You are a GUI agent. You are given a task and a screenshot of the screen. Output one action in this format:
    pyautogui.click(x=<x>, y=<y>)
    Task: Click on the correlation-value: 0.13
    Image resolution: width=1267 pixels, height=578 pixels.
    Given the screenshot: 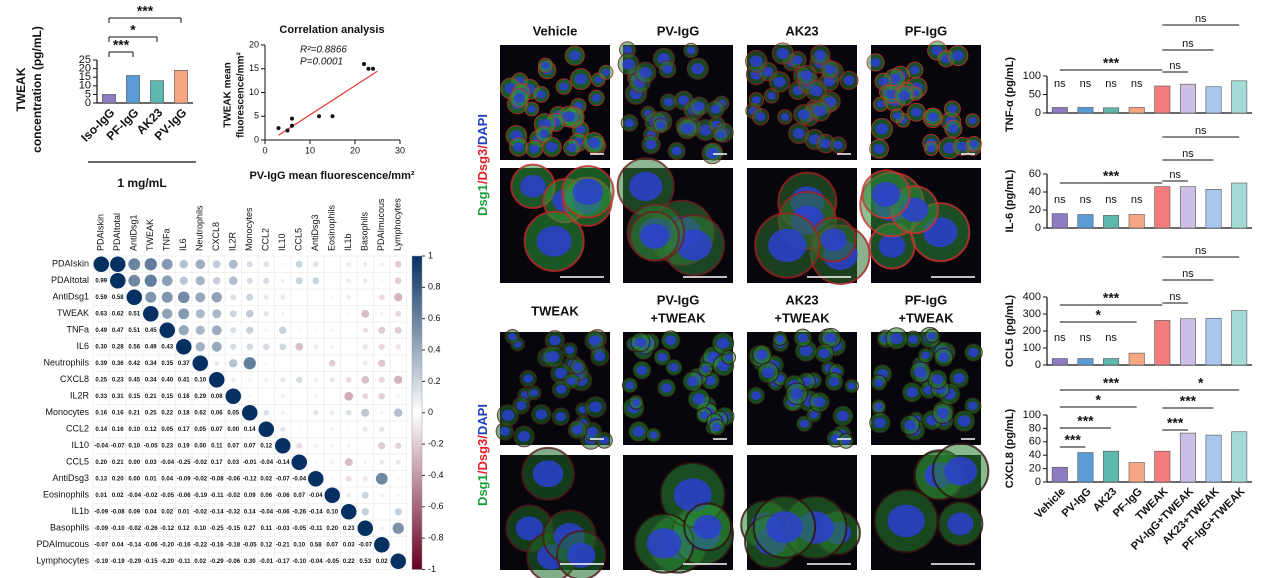 What is the action you would take?
    pyautogui.click(x=101, y=479)
    